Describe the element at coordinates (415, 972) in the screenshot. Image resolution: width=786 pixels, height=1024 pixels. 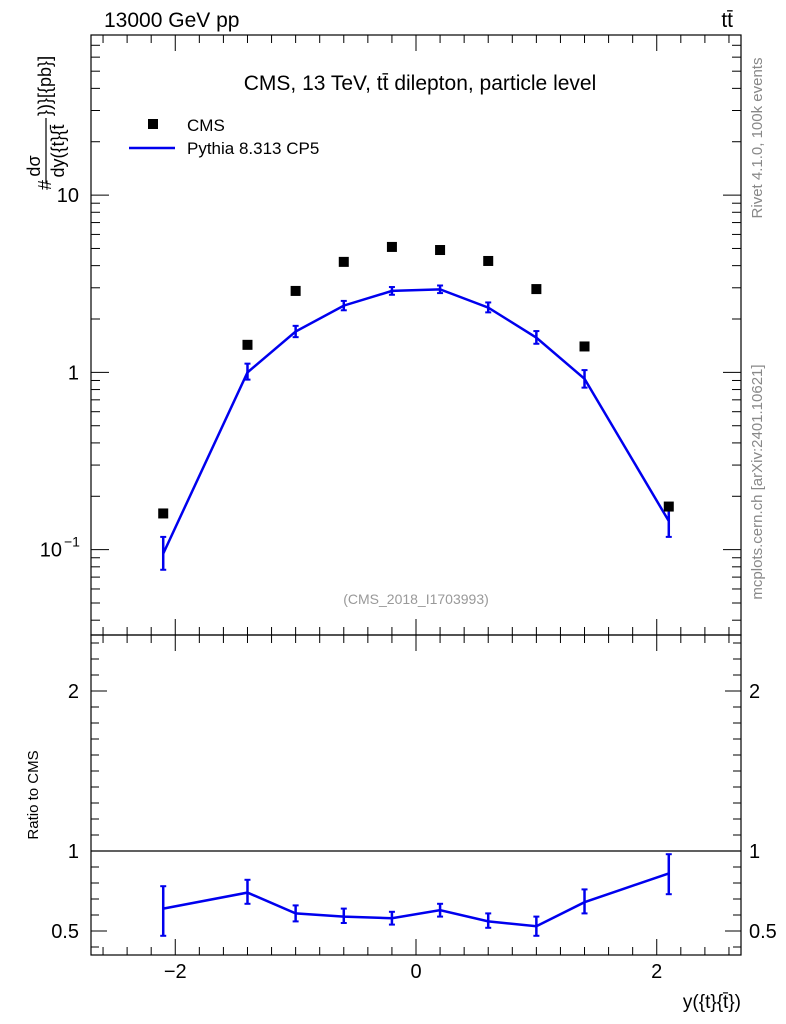
I see `x-tick-label: 0` at that location.